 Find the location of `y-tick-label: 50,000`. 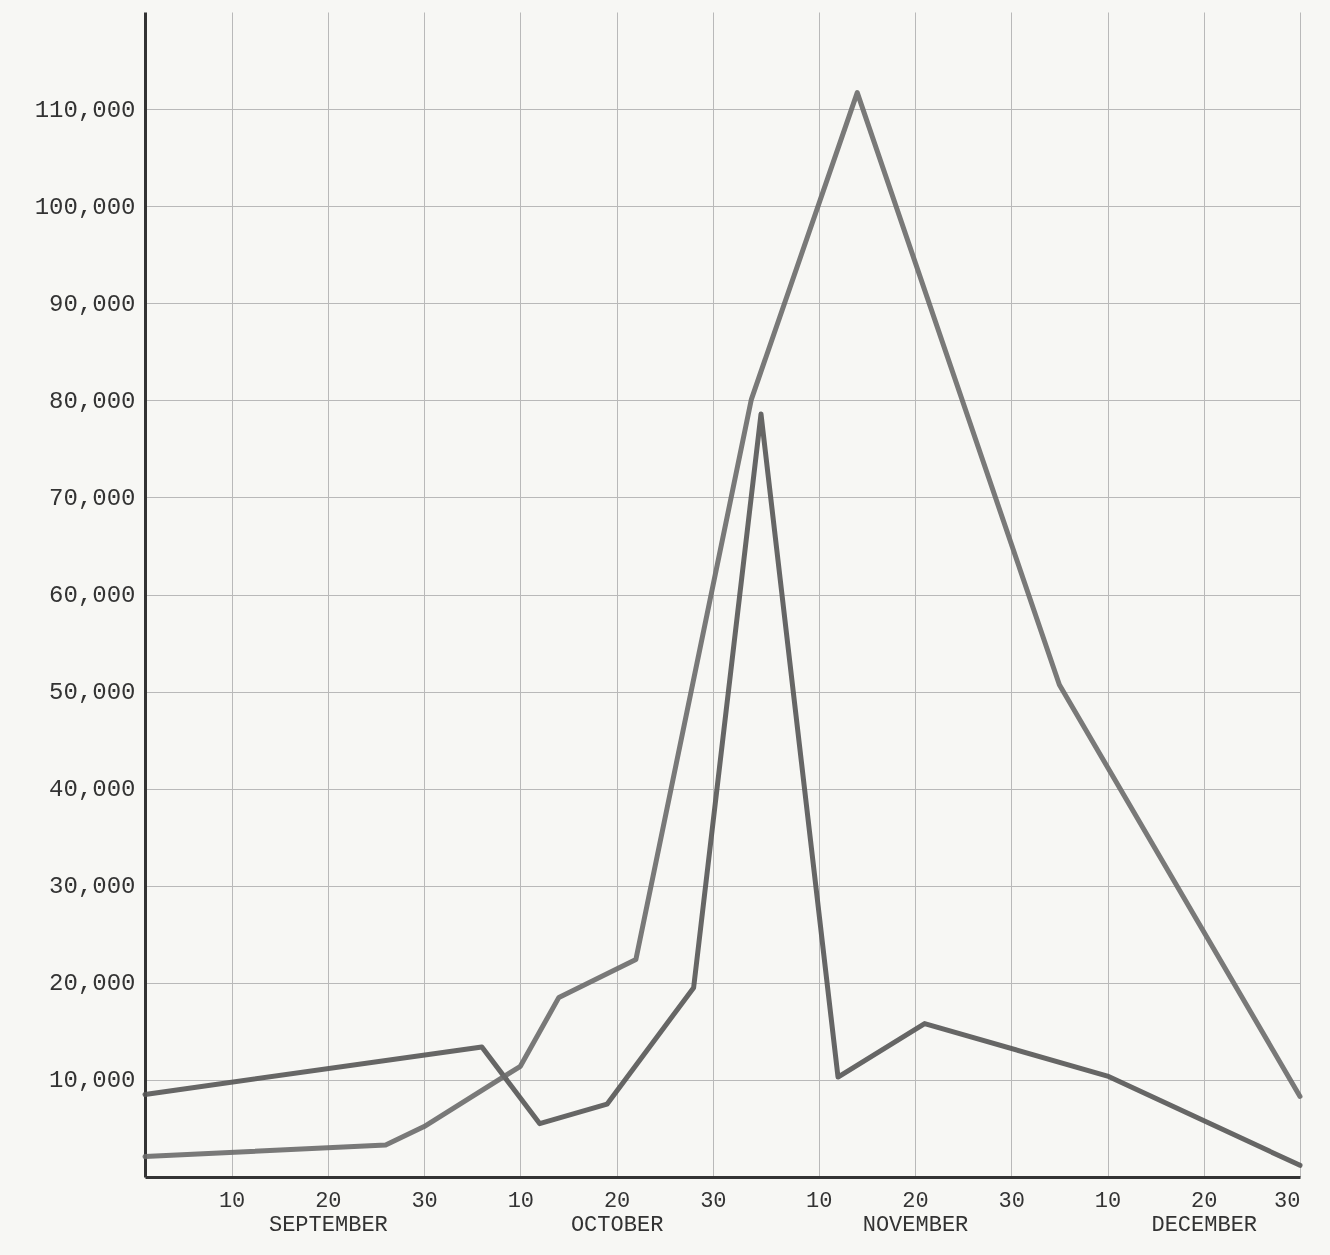

y-tick-label: 50,000 is located at coordinates (92, 693).